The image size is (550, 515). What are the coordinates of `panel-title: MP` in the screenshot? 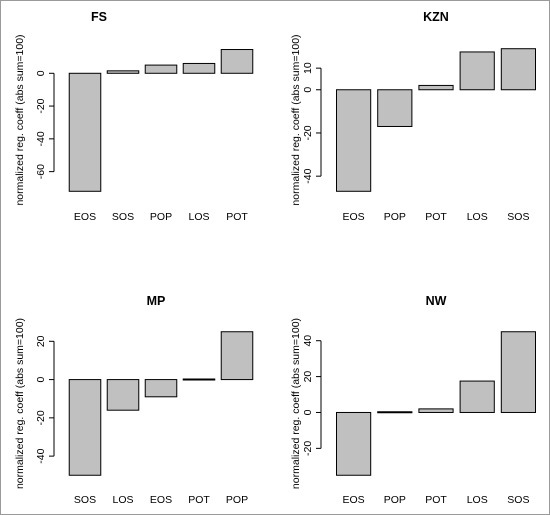 It's located at (156, 301).